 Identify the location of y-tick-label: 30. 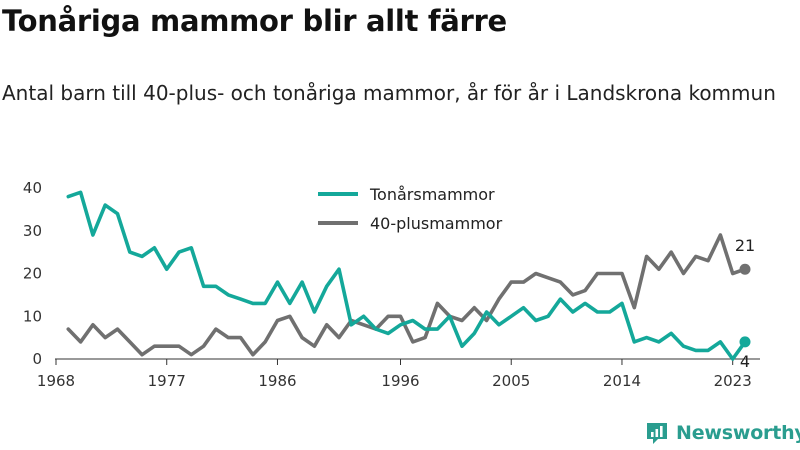
(32, 231).